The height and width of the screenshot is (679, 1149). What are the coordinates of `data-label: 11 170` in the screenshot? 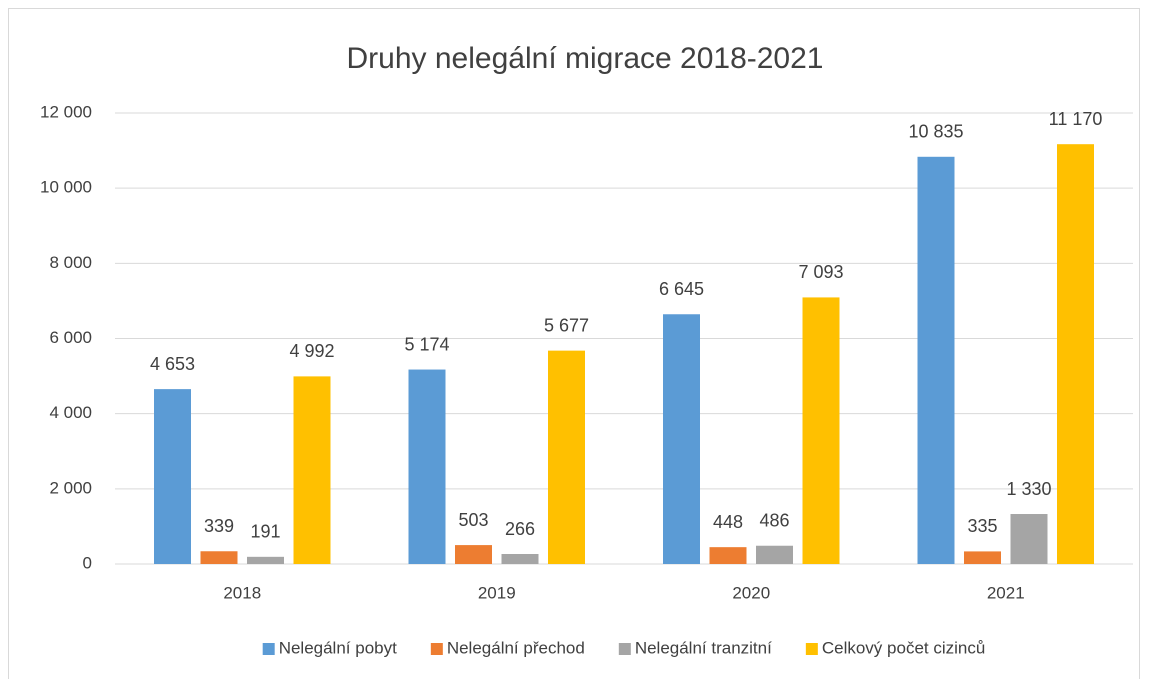 It's located at (1076, 119).